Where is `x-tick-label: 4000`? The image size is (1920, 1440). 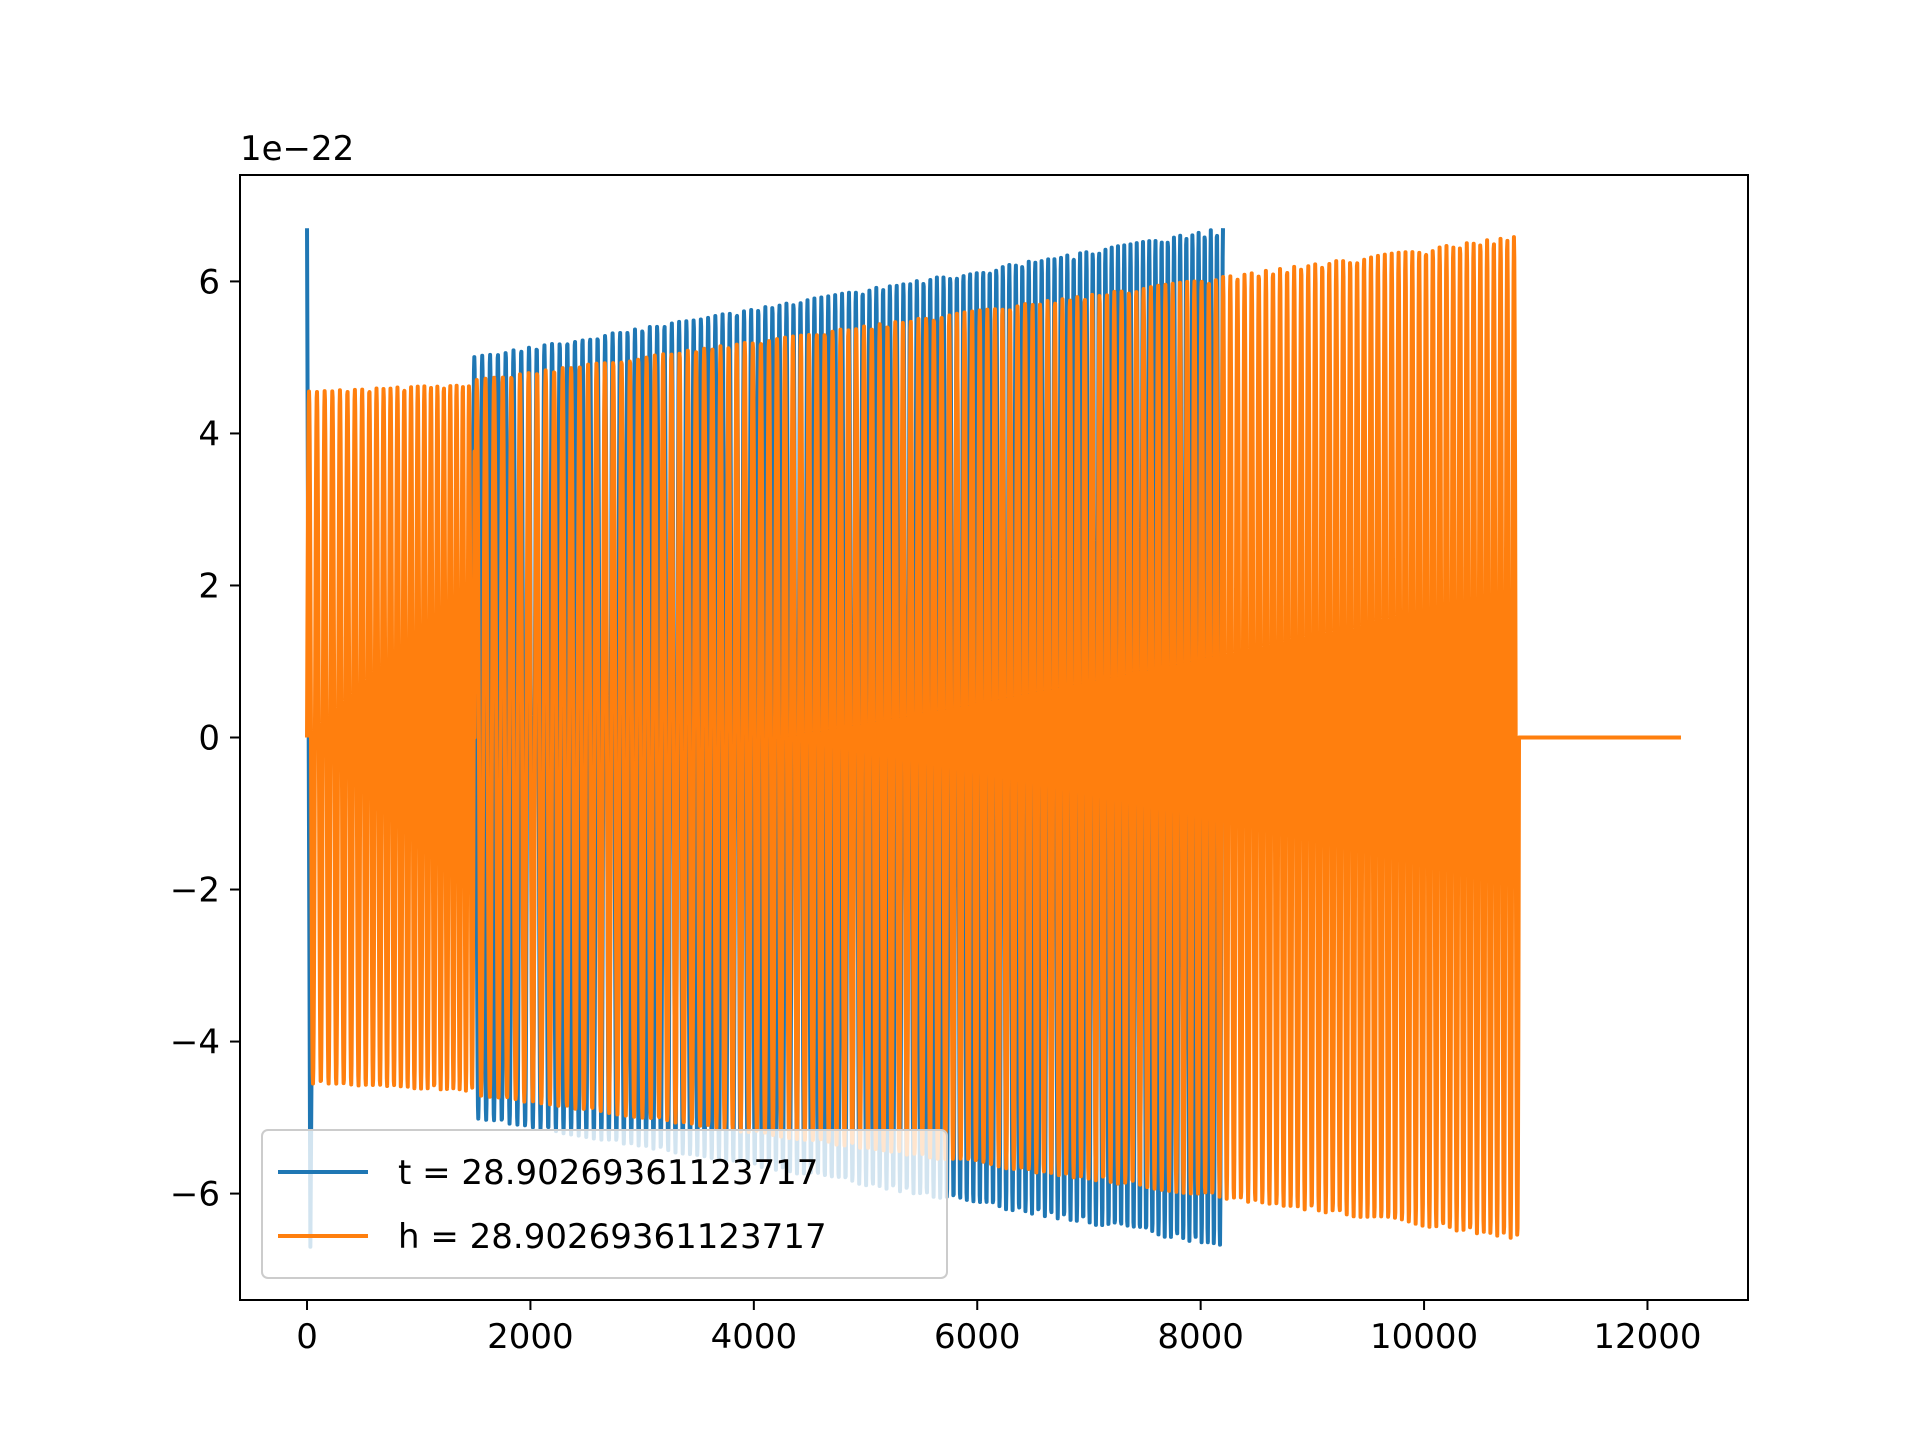 x-tick-label: 4000 is located at coordinates (754, 1337).